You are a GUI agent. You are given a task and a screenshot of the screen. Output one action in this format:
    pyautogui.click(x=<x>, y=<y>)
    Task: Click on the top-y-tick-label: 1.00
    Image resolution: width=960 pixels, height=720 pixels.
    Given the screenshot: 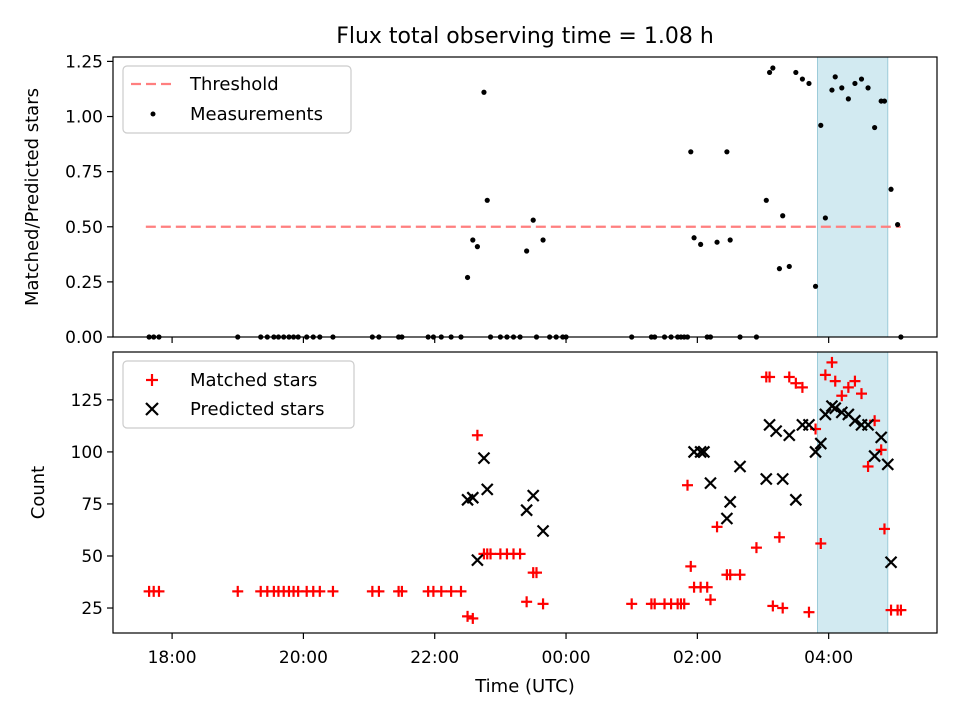 What is the action you would take?
    pyautogui.click(x=84, y=118)
    